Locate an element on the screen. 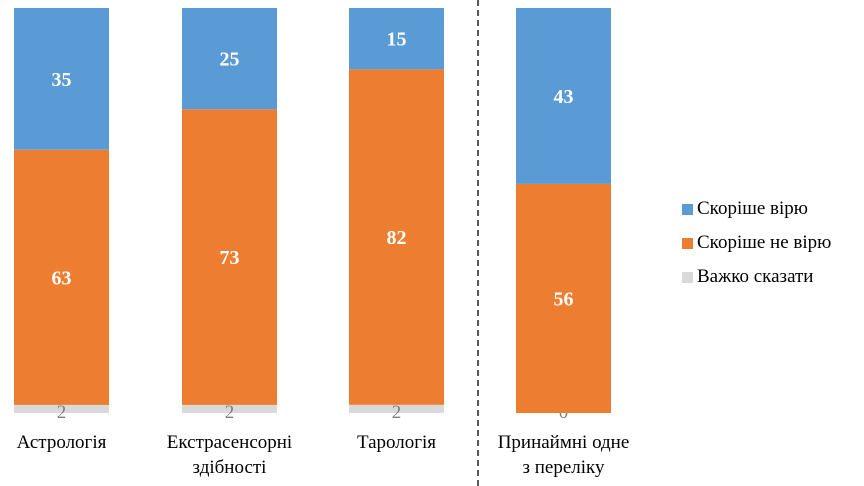 The image size is (864, 486). data-label-believe-3: 43 is located at coordinates (564, 97).